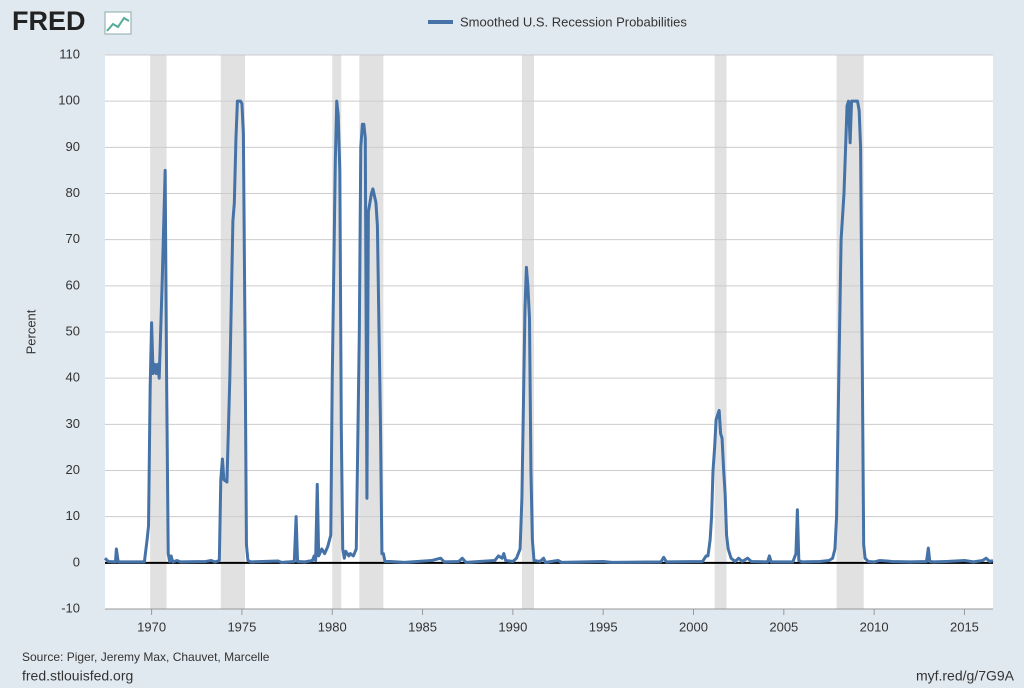 This screenshot has width=1024, height=688. What do you see at coordinates (151, 626) in the screenshot?
I see `x-tick-label: 1970` at bounding box center [151, 626].